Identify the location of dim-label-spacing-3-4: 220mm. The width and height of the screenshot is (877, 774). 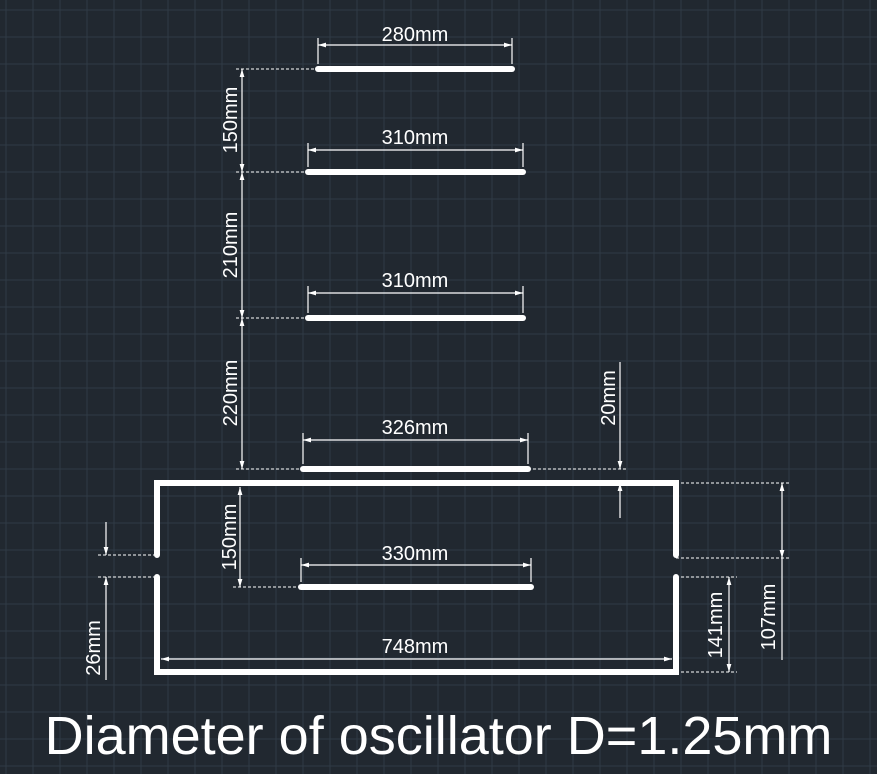
(231, 393).